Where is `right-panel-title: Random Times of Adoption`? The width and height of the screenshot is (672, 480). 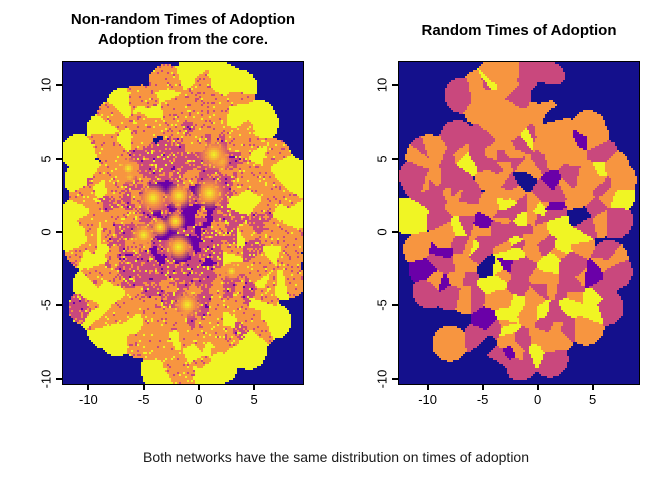 right-panel-title: Random Times of Adoption is located at coordinates (519, 31).